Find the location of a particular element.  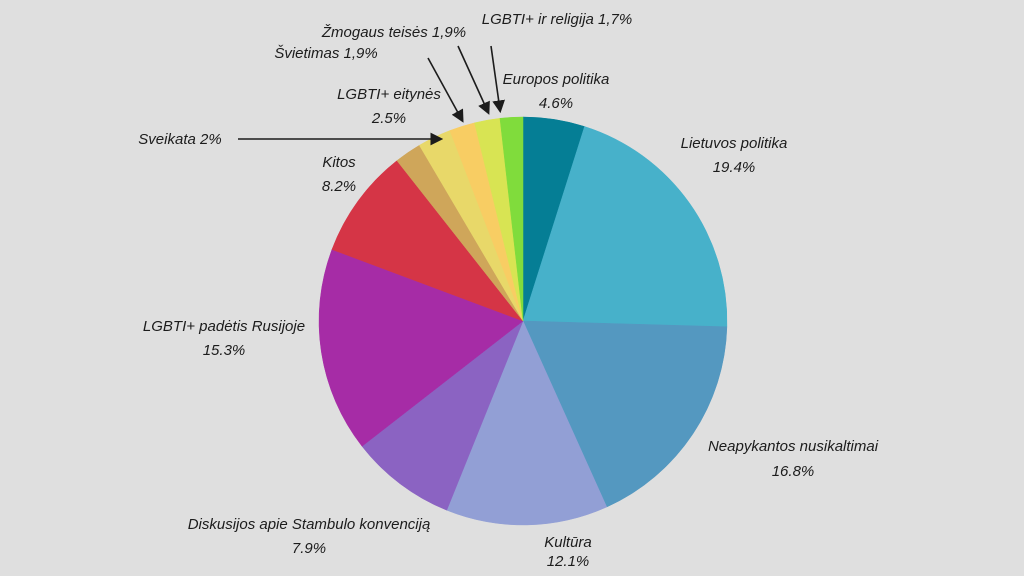

label-neapykantos-name: Neapykantos nusikaltimai is located at coordinates (793, 446).